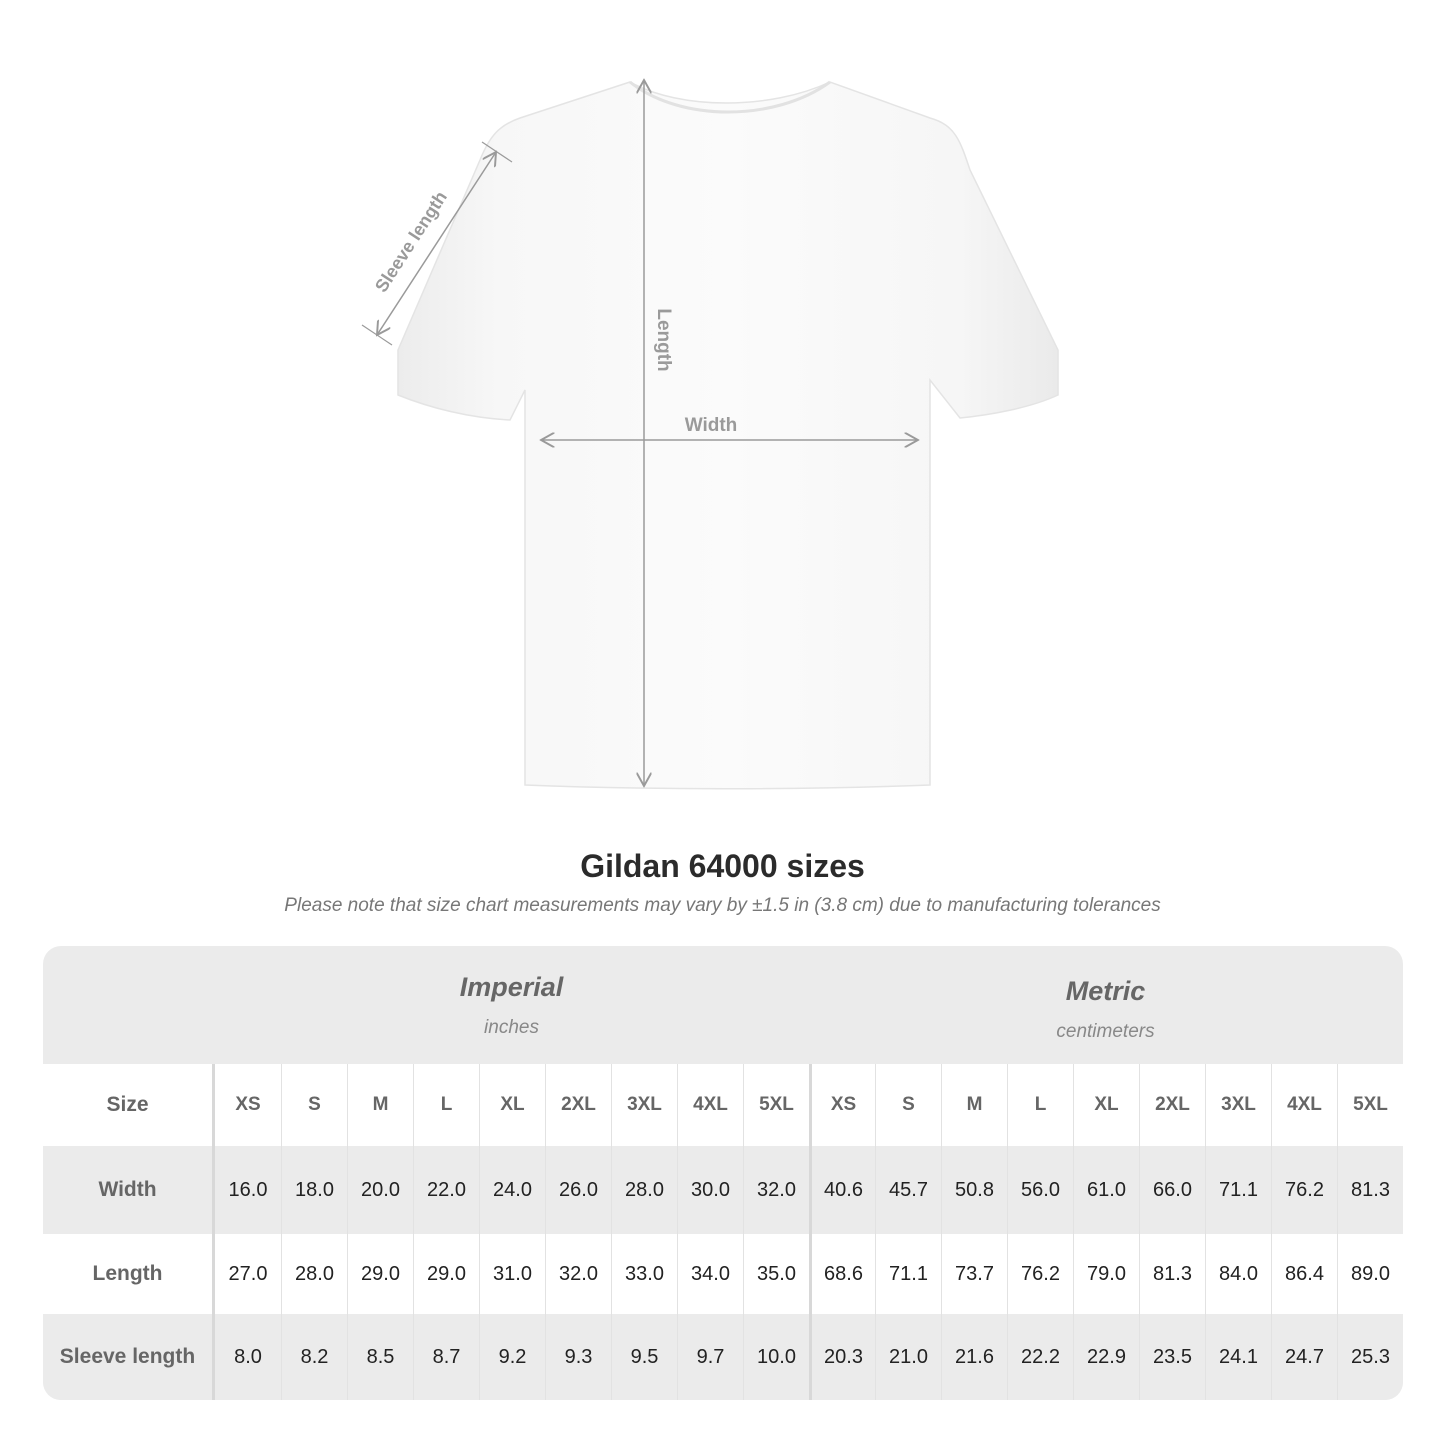  What do you see at coordinates (129, 1357) in the screenshot?
I see `row-label: Sleeve length` at bounding box center [129, 1357].